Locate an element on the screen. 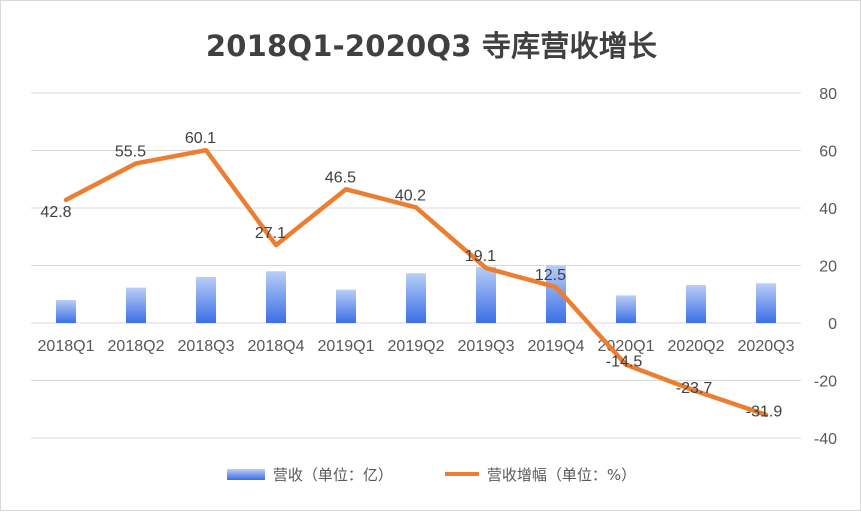 Image resolution: width=861 pixels, height=512 pixels. x-tick-label: 2018Q3 is located at coordinates (206, 346).